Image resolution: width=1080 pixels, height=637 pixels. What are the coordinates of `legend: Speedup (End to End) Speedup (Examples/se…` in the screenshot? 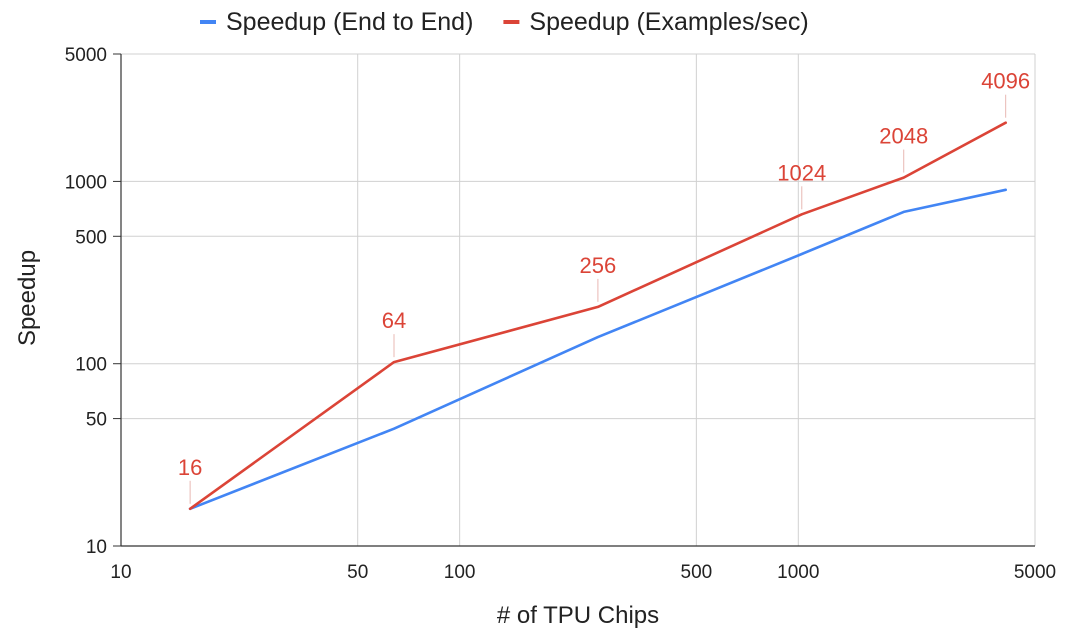 It's located at (504, 22).